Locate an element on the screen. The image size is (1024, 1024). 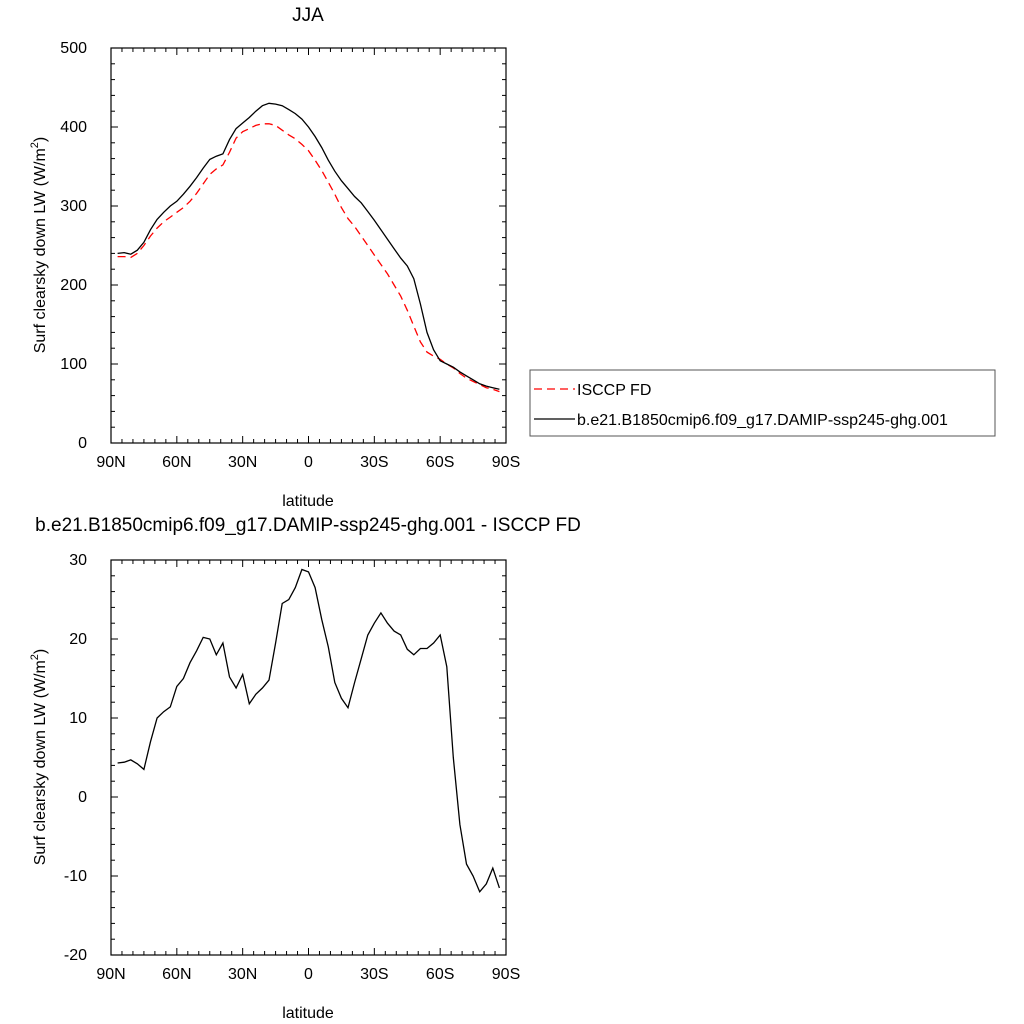
bottom-series is located at coordinates (309, 731).